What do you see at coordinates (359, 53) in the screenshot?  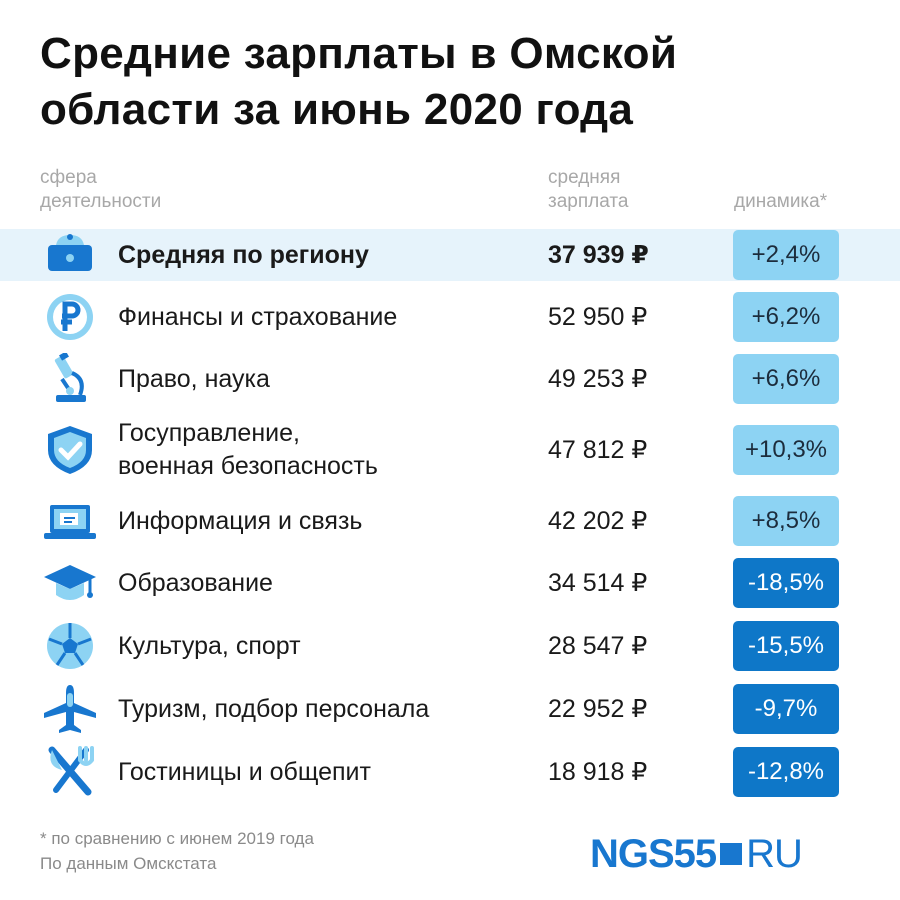 I see `title-line-1: Средние зарплаты в Омской` at bounding box center [359, 53].